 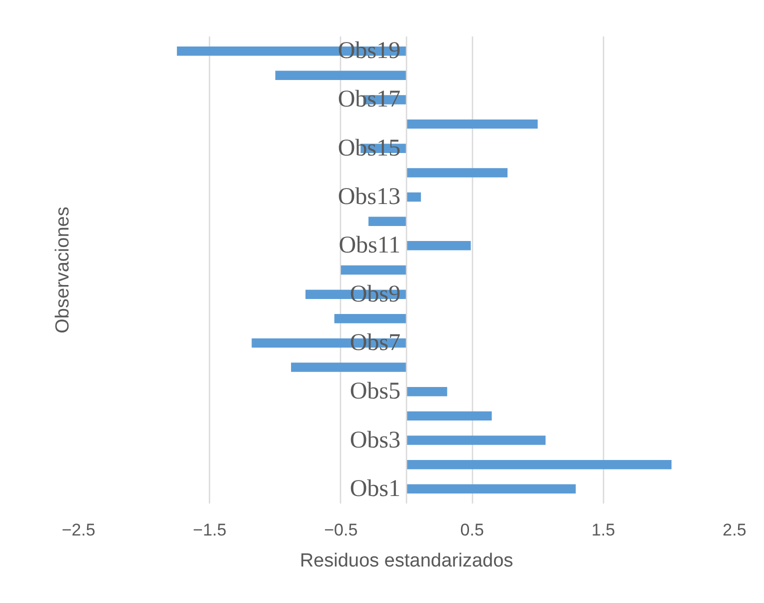 I want to click on x-tick-label: −0.5, so click(x=341, y=530).